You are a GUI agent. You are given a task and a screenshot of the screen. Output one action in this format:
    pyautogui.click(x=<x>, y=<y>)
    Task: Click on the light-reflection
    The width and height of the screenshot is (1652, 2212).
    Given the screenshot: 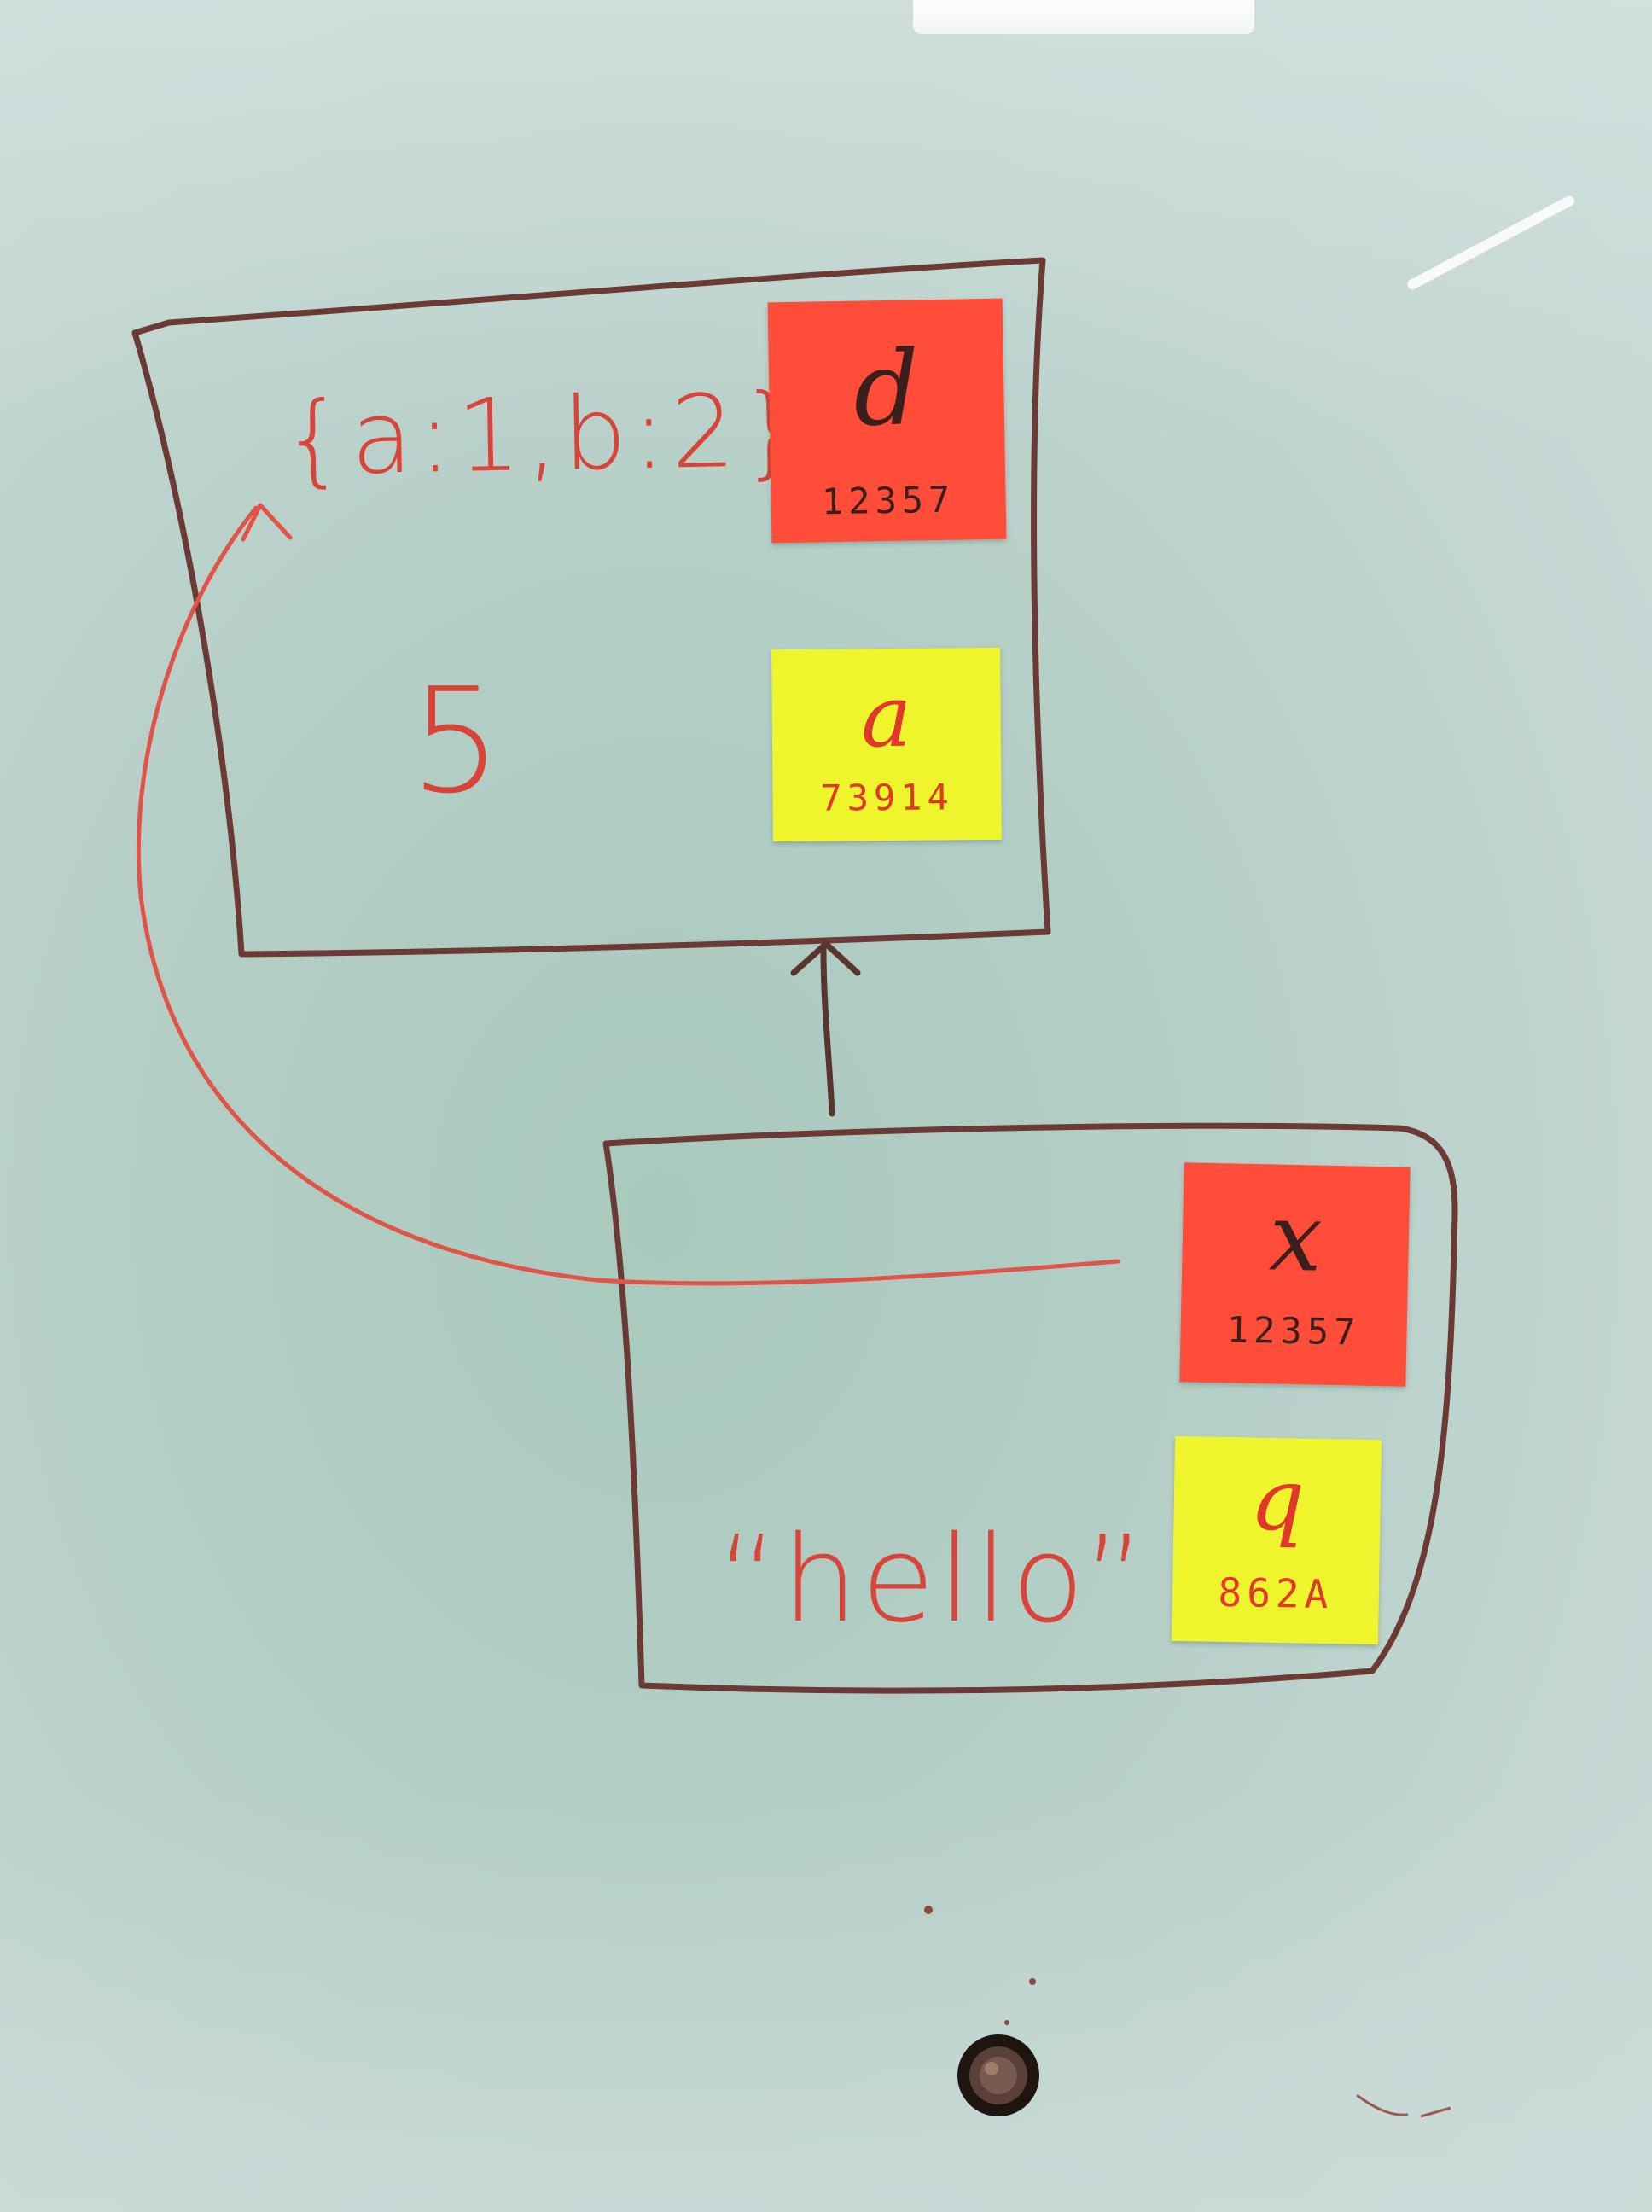 What is the action you would take?
    pyautogui.click(x=1083, y=17)
    